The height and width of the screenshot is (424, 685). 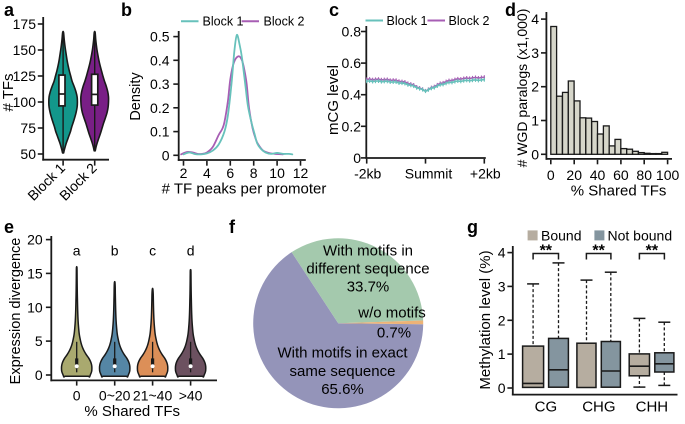 What do you see at coordinates (25, 24) in the screenshot?
I see `svg-text: 175` at bounding box center [25, 24].